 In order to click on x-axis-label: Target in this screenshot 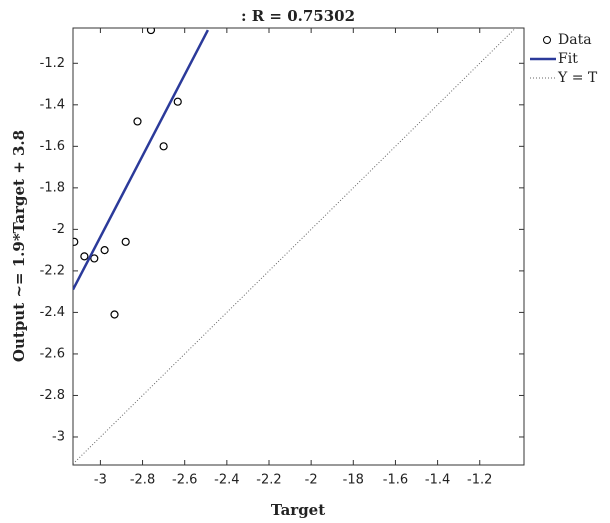, I will do `click(298, 510)`.